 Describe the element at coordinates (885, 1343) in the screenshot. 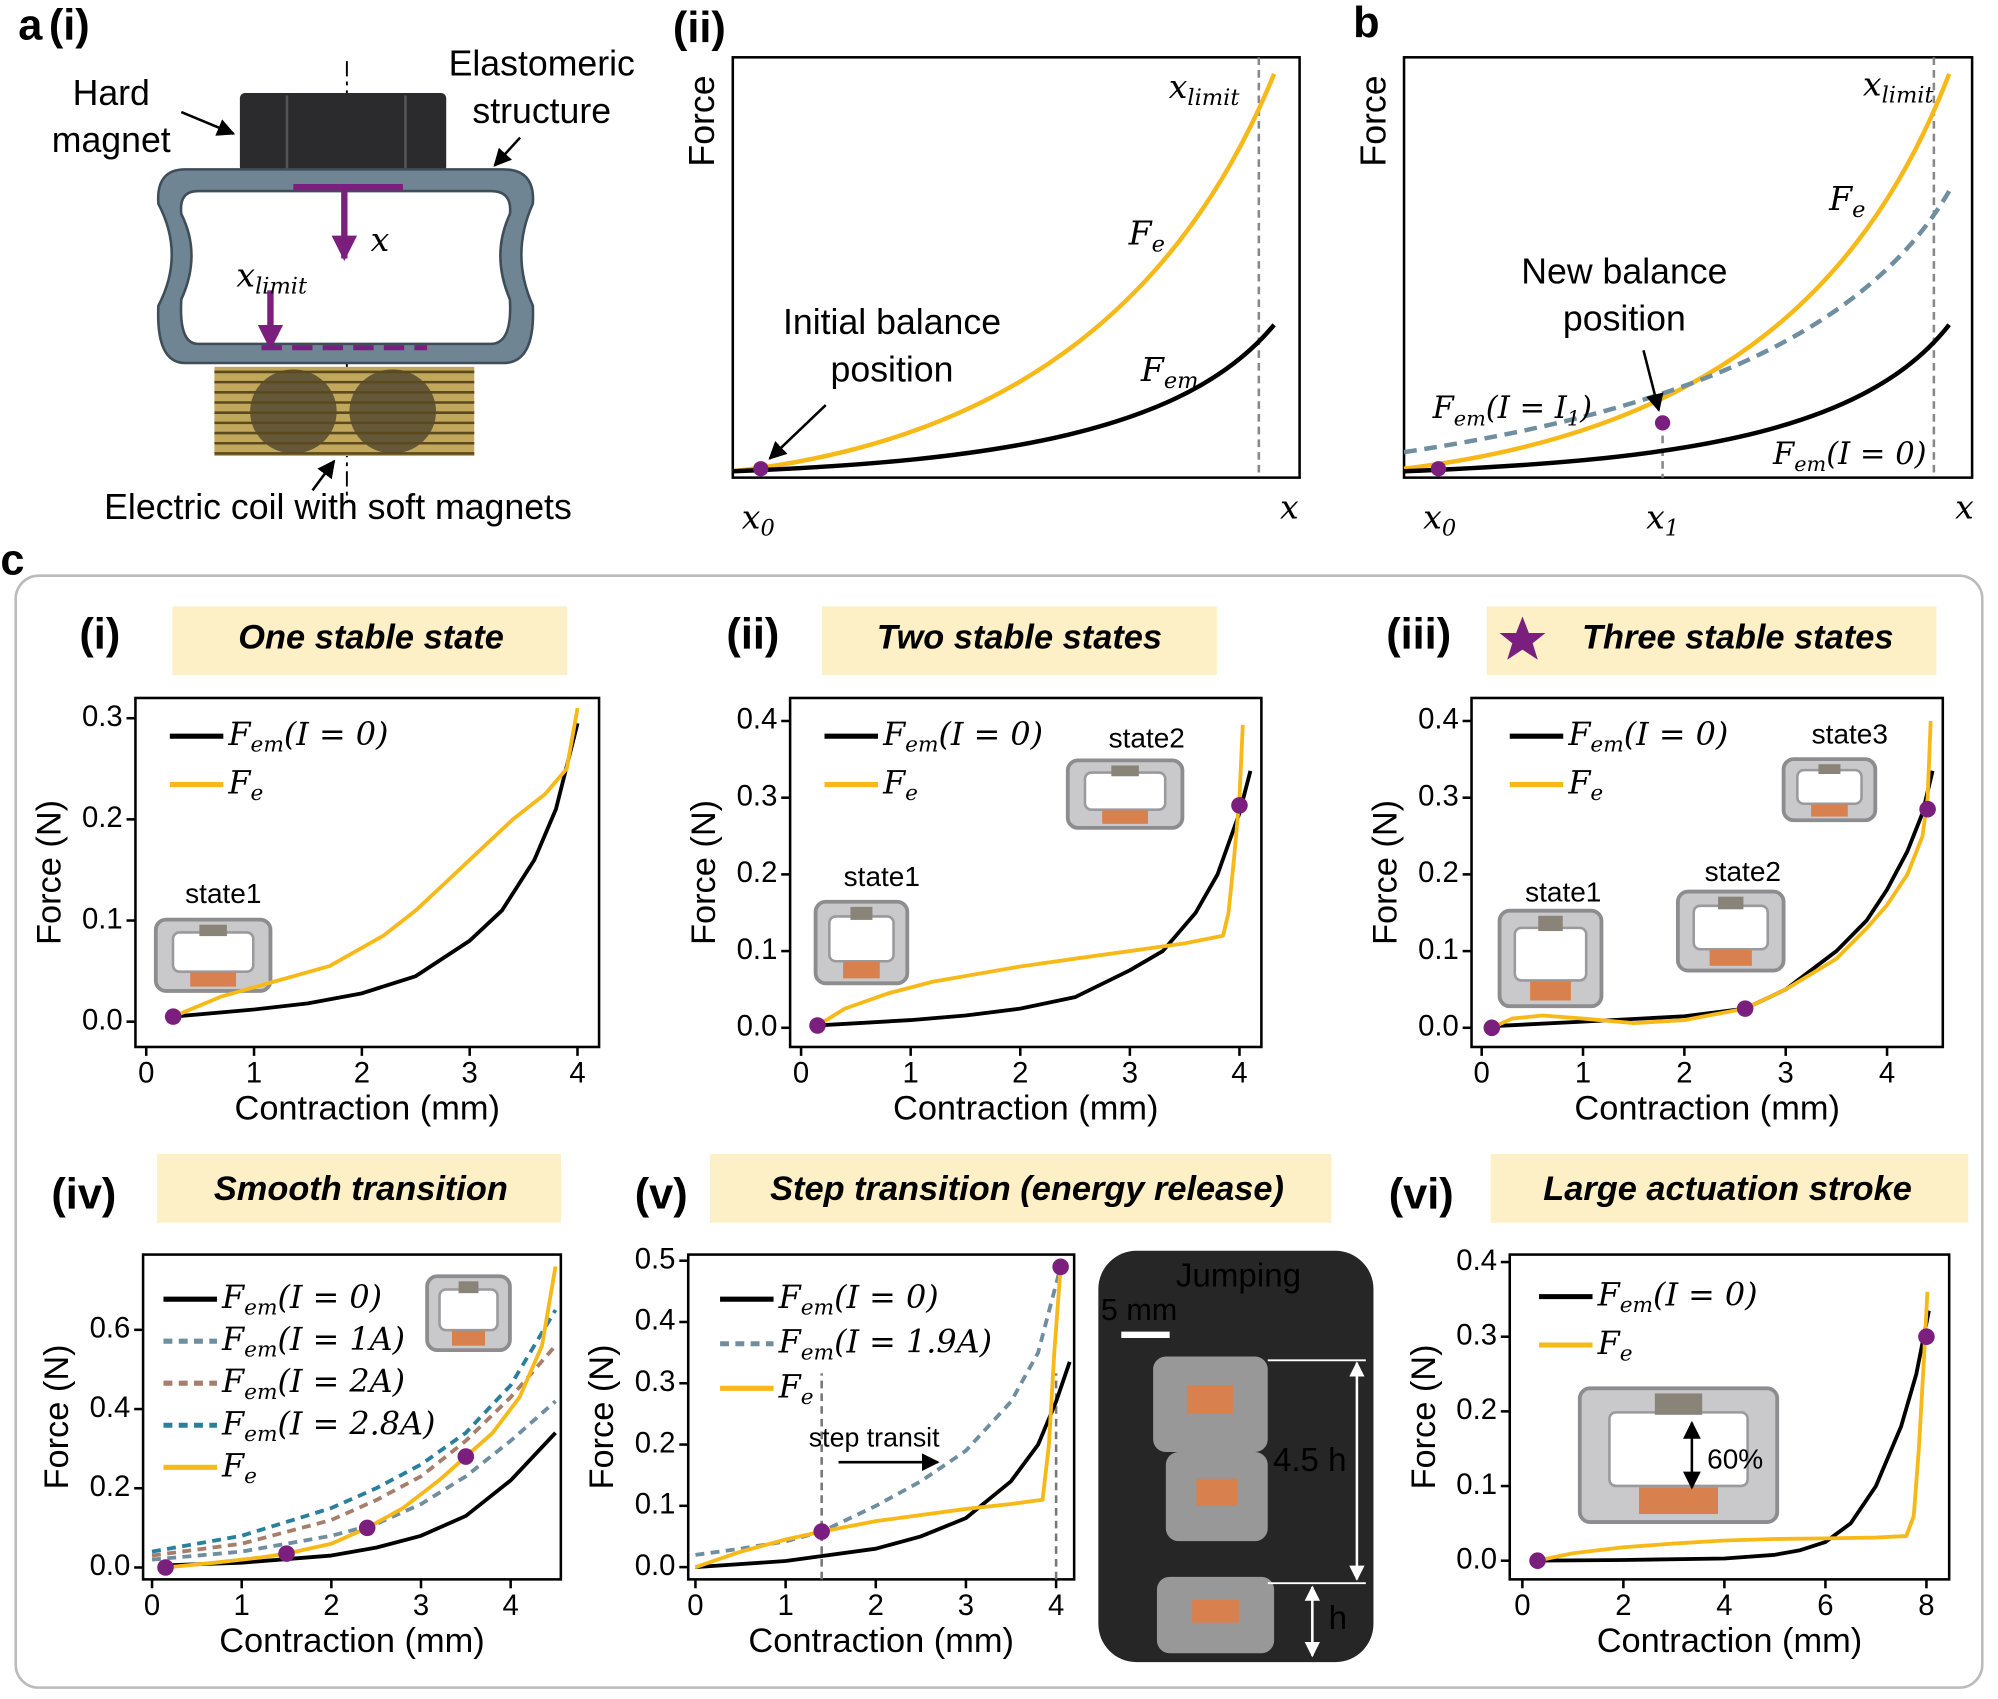

I see `legend-label: Fem(I = 1.9A)` at that location.